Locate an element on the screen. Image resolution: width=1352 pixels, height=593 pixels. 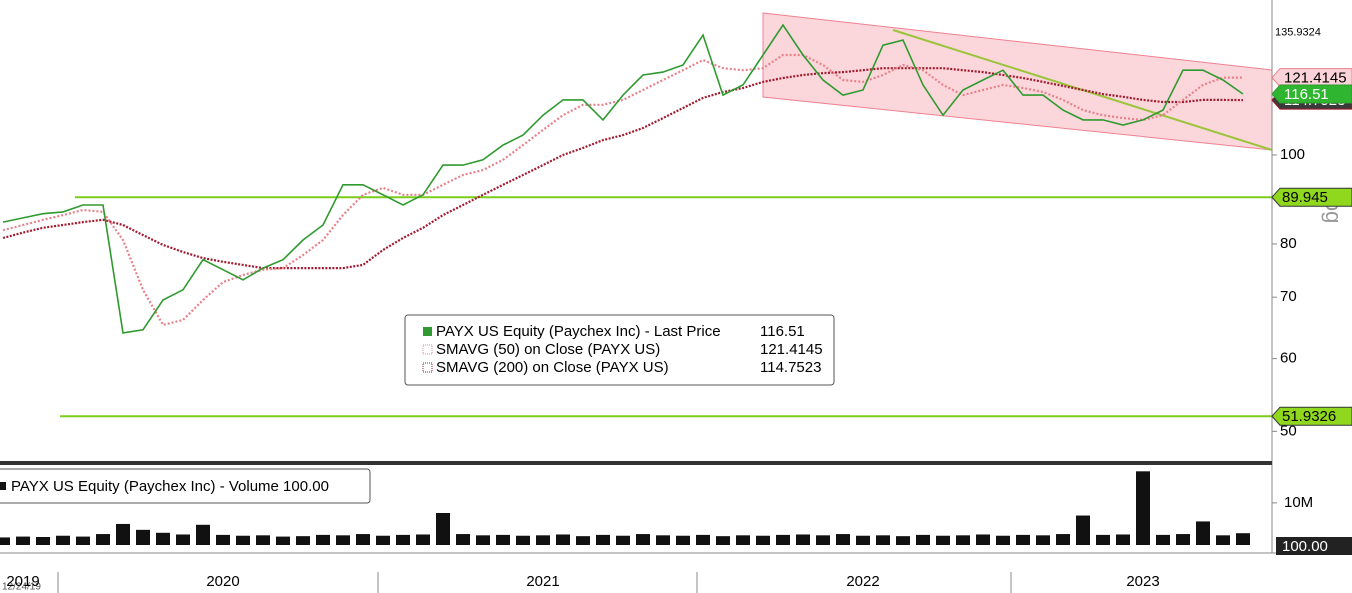
y-tick-label: 80 is located at coordinates (1288, 243).